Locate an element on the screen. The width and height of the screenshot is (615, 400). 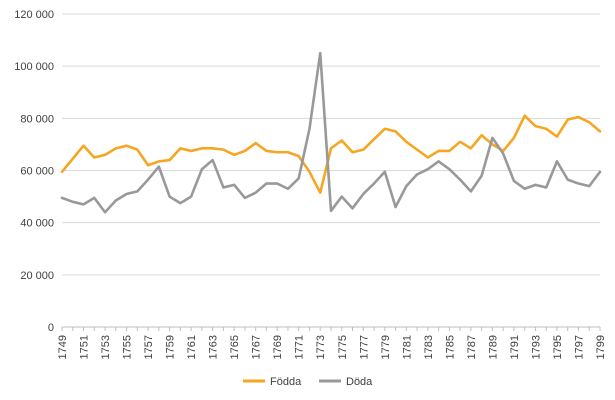
x-tick-label: 1781 is located at coordinates (407, 347).